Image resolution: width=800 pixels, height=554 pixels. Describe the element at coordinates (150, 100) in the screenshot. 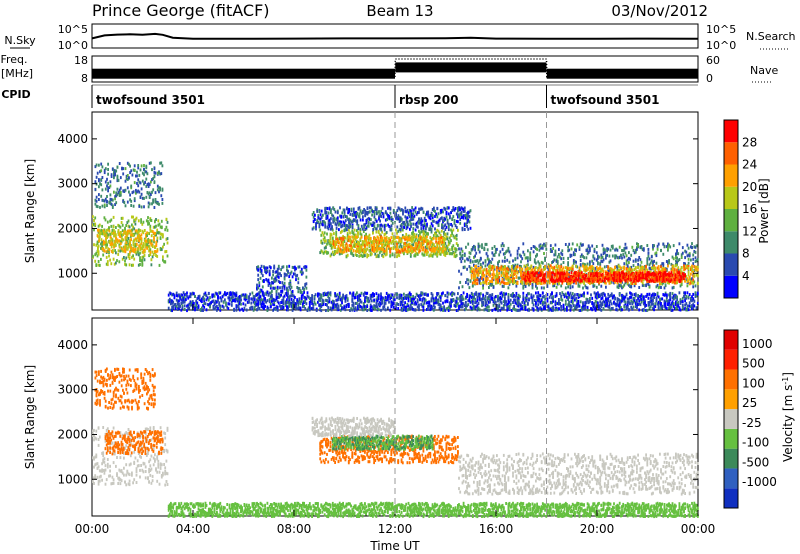

I see `cpid-segment-label: twofsound 3501` at that location.